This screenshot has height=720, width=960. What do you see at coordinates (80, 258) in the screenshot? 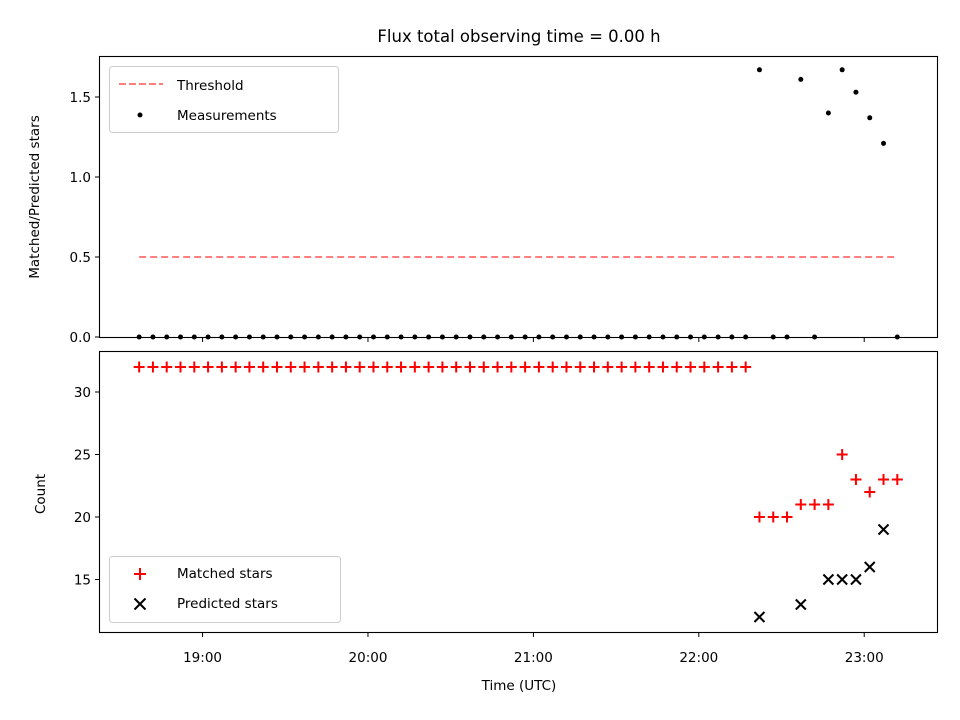
I see `top-y-tick-label: 0.5` at bounding box center [80, 258].